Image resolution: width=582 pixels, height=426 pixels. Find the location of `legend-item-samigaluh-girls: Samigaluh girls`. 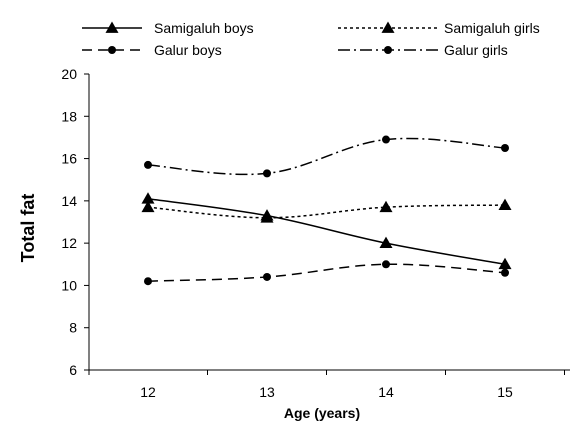

legend-item-samigaluh-girls: Samigaluh girls is located at coordinates (439, 28).